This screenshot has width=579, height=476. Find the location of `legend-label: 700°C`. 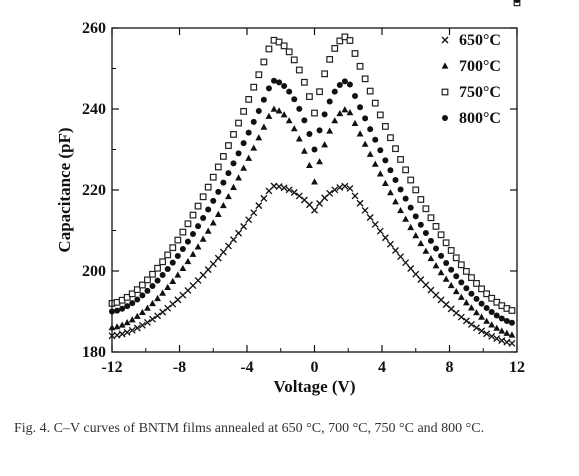

legend-label: 700°C is located at coordinates (480, 66).